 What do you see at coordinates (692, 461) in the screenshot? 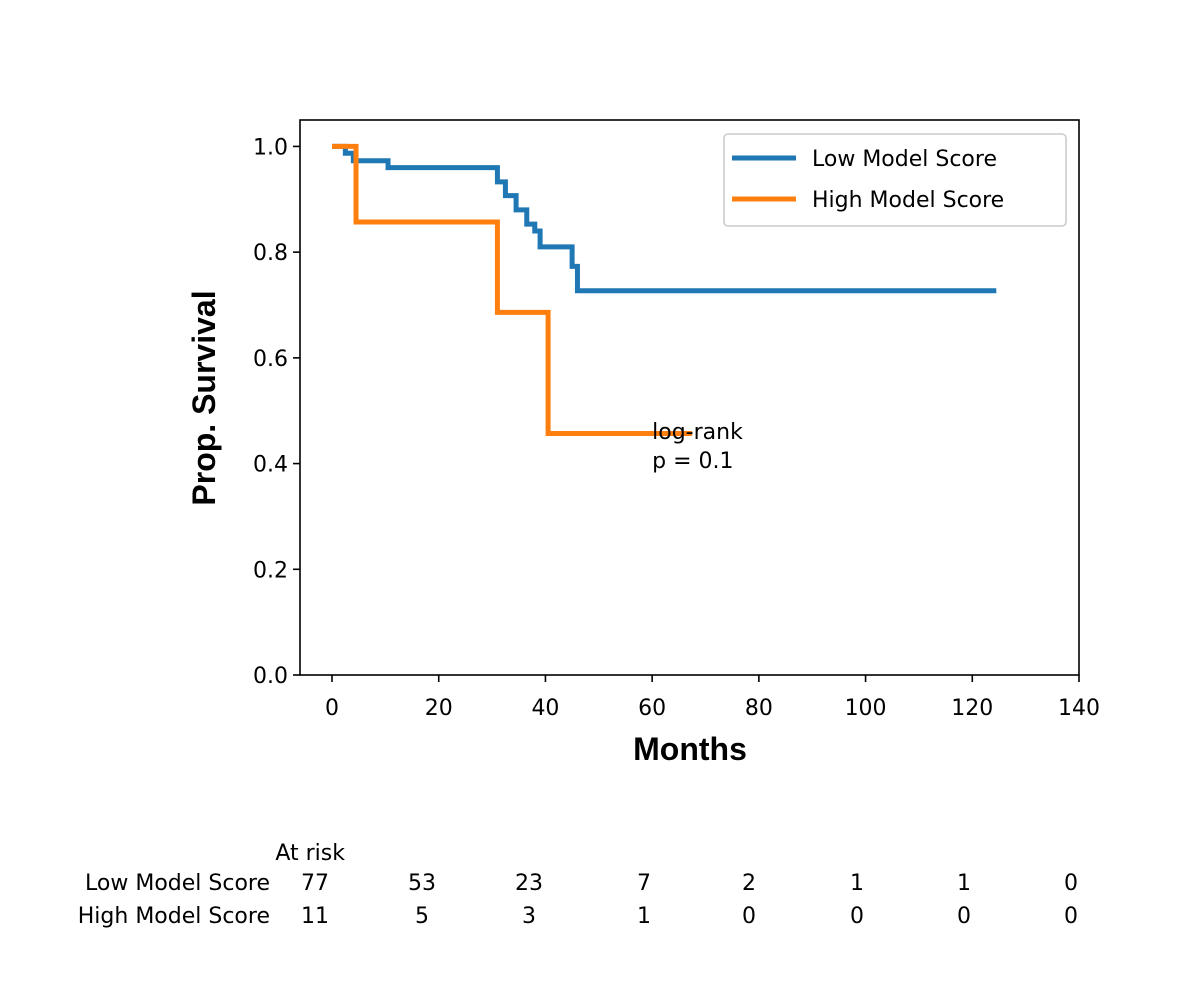
I see `p-value-label: p = 0.1` at bounding box center [692, 461].